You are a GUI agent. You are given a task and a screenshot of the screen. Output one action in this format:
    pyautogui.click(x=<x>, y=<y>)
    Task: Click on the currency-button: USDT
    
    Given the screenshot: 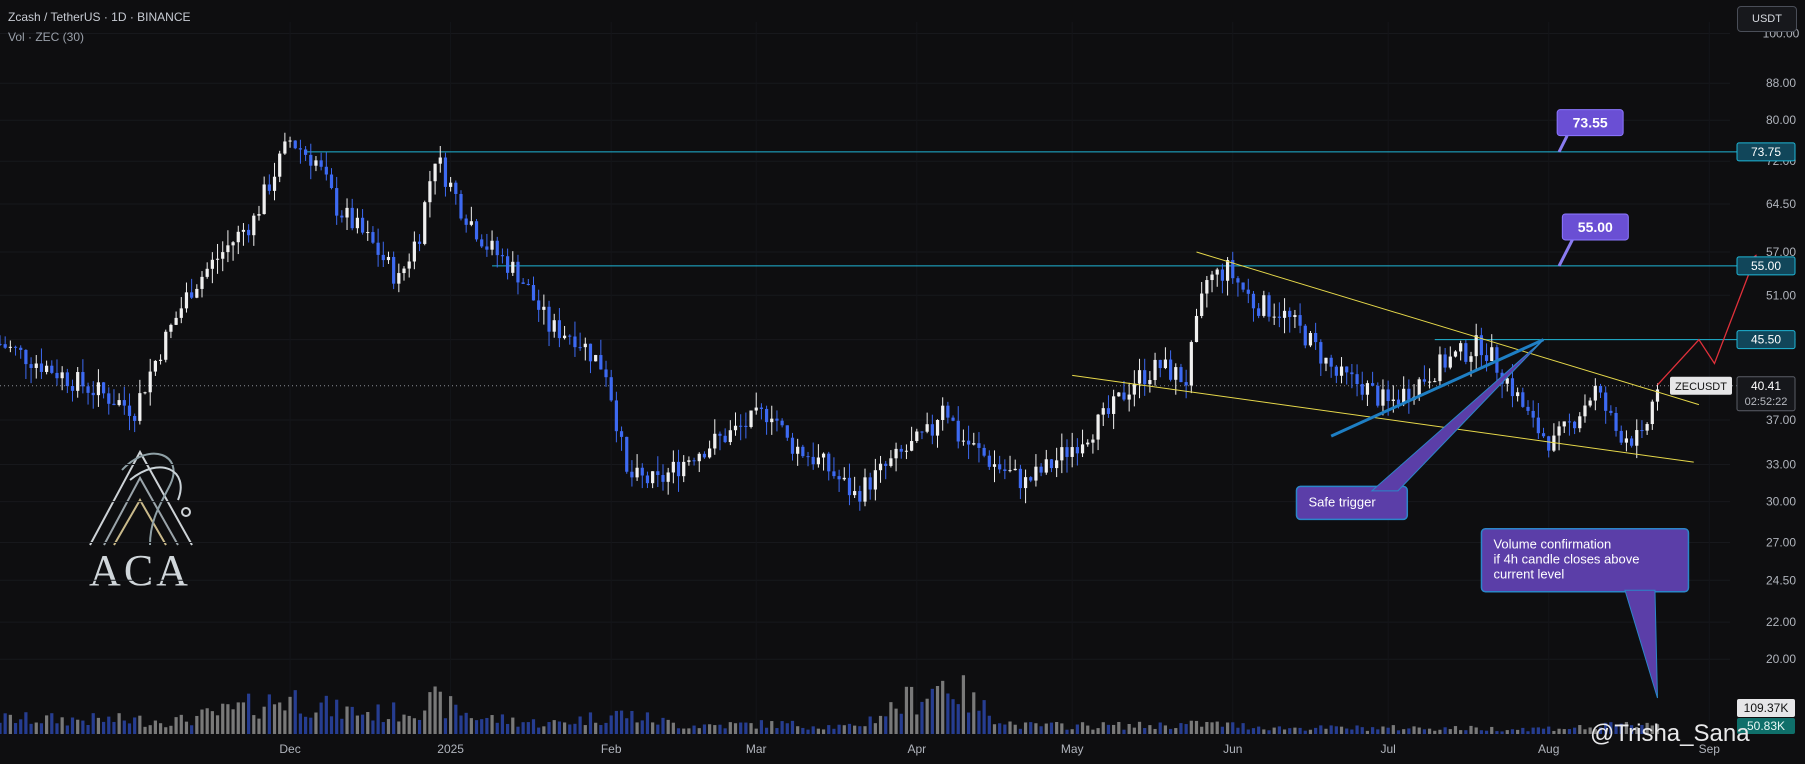 What is the action you would take?
    pyautogui.click(x=1767, y=19)
    